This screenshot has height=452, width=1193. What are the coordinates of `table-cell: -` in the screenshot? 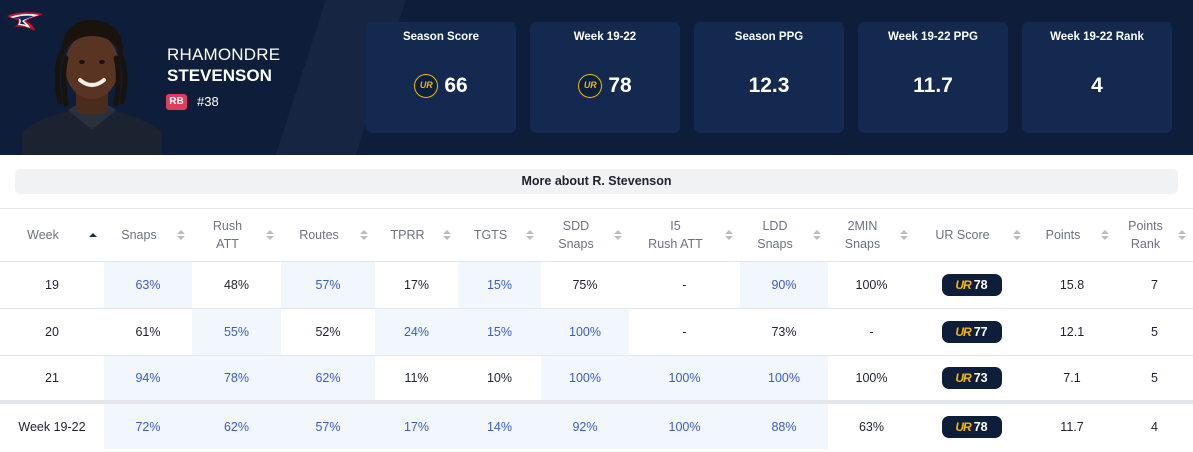 It's located at (871, 332).